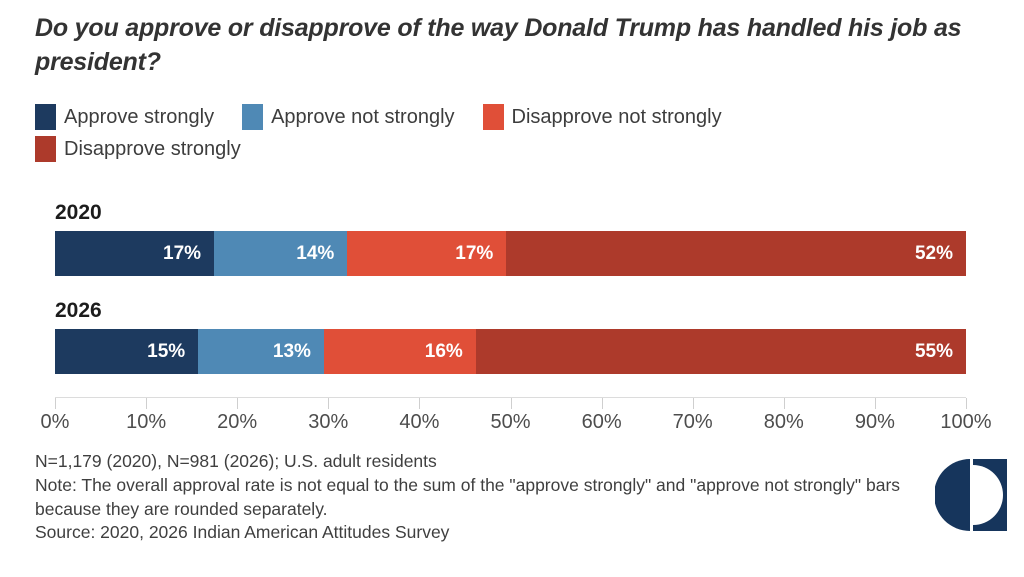 This screenshot has width=1024, height=577. I want to click on legend-item: Disapprove not strongly, so click(602, 117).